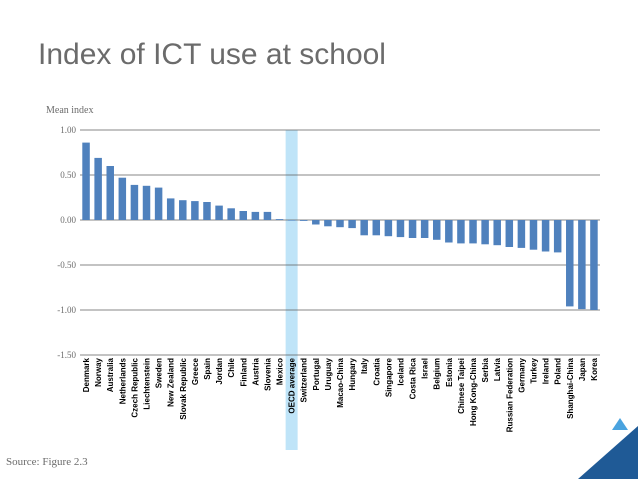  What do you see at coordinates (183, 388) in the screenshot?
I see `x-tick-label: Slovak Republic` at bounding box center [183, 388].